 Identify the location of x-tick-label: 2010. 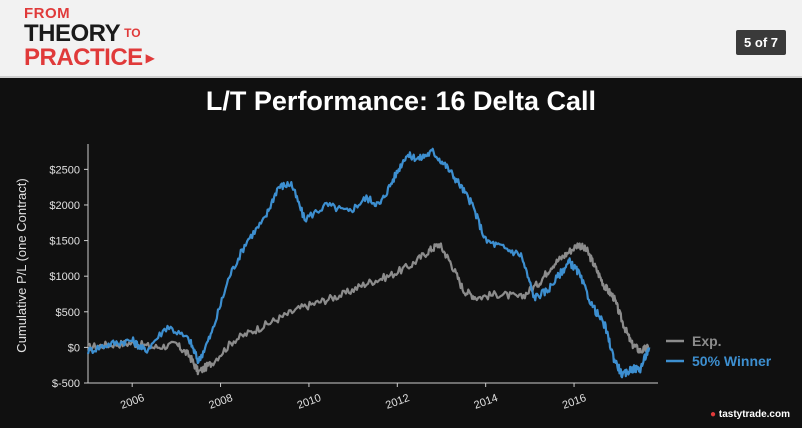
(309, 402).